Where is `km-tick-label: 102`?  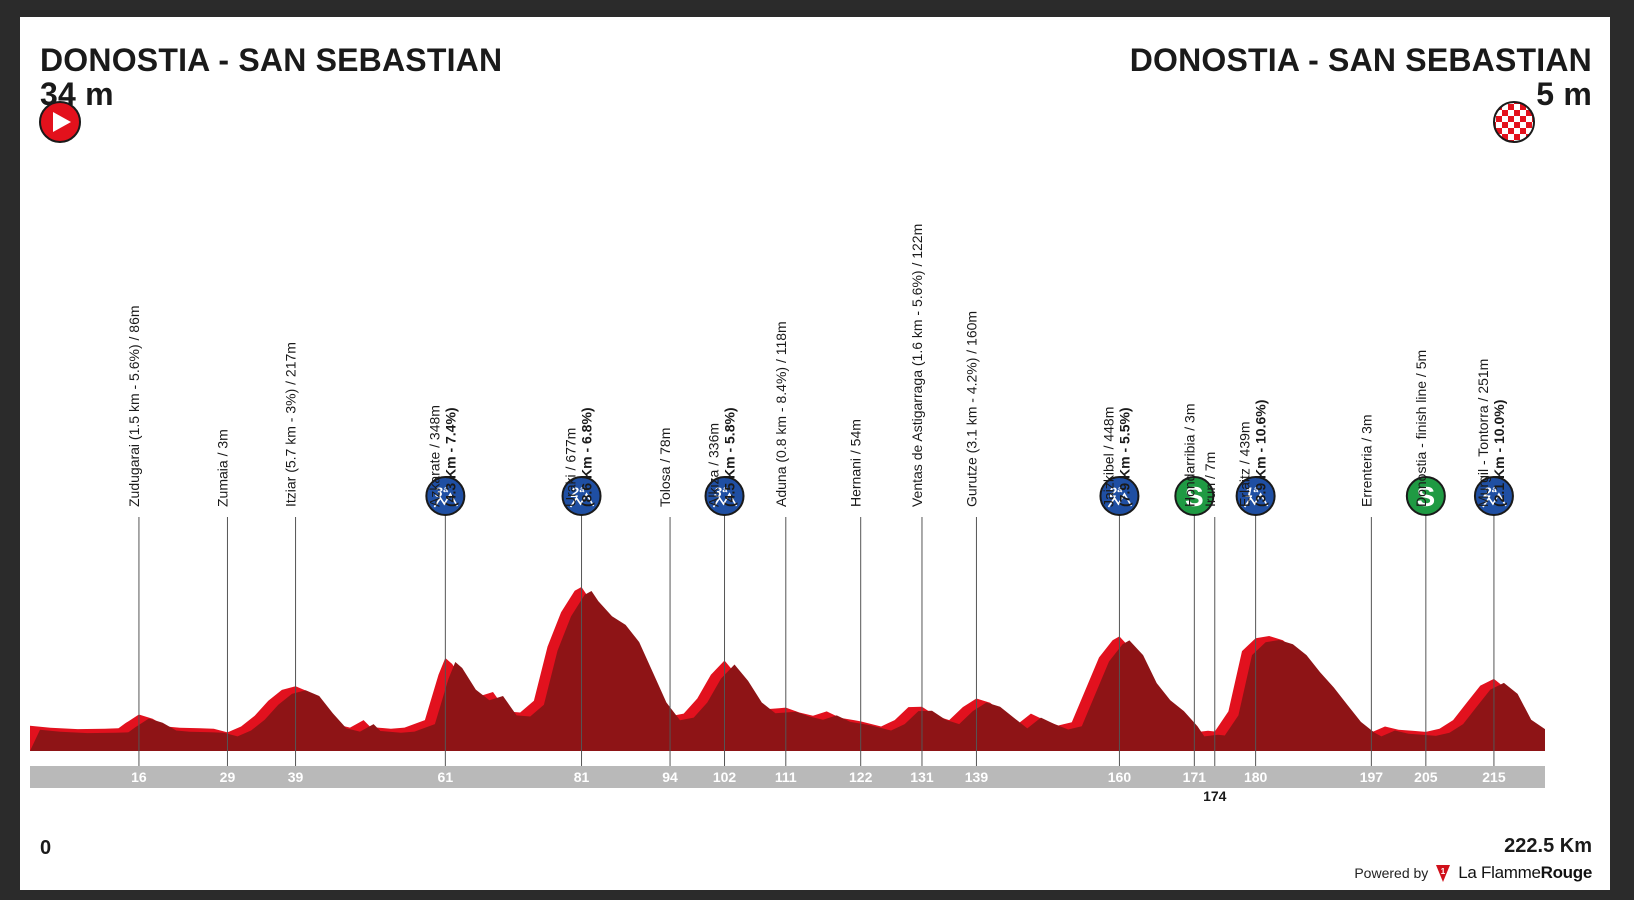
km-tick-label: 102 is located at coordinates (725, 777).